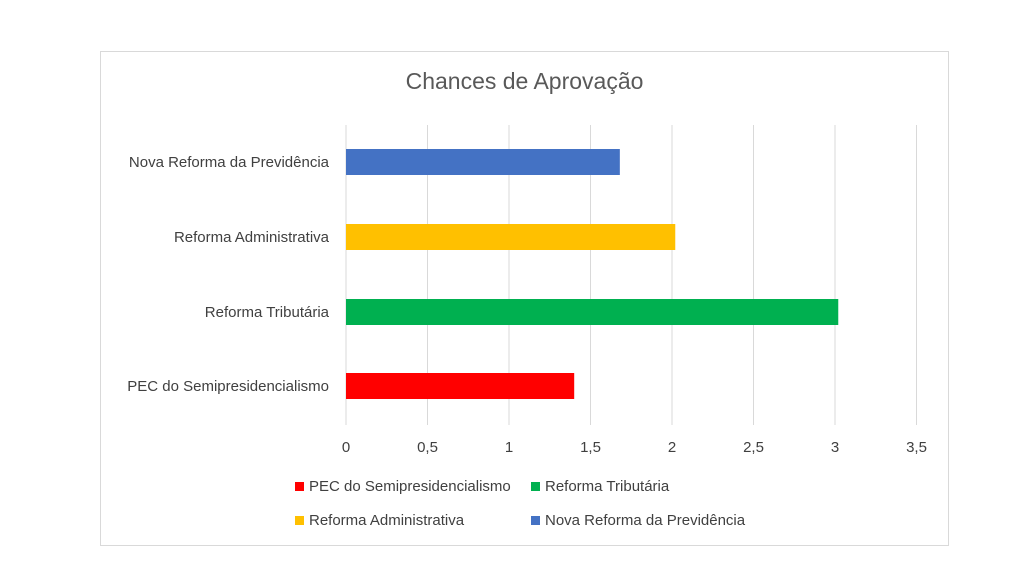 The height and width of the screenshot is (578, 1016). Describe the element at coordinates (607, 486) in the screenshot. I see `legend-label: Reforma Tributária` at that location.